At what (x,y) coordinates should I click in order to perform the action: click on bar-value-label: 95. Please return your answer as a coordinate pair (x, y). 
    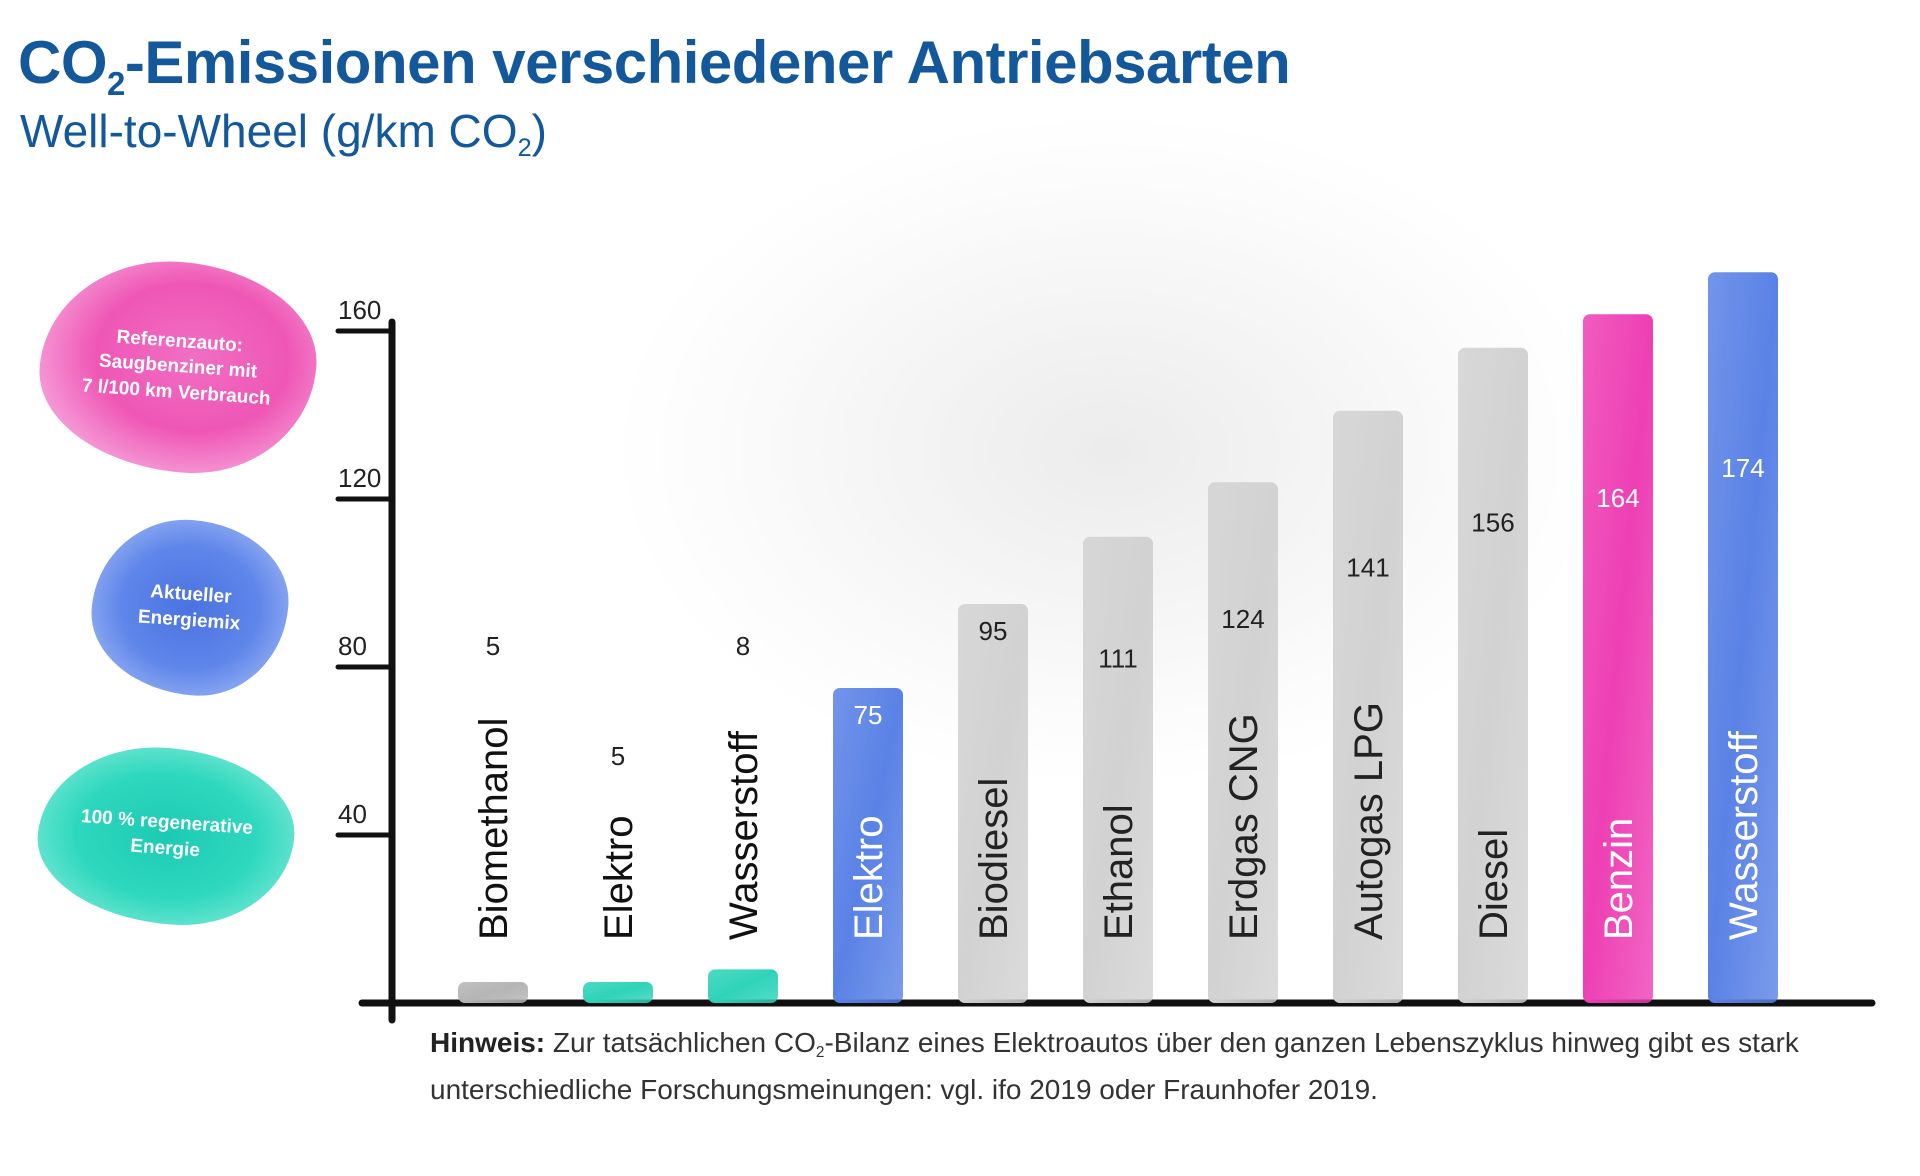
    Looking at the image, I should click on (993, 631).